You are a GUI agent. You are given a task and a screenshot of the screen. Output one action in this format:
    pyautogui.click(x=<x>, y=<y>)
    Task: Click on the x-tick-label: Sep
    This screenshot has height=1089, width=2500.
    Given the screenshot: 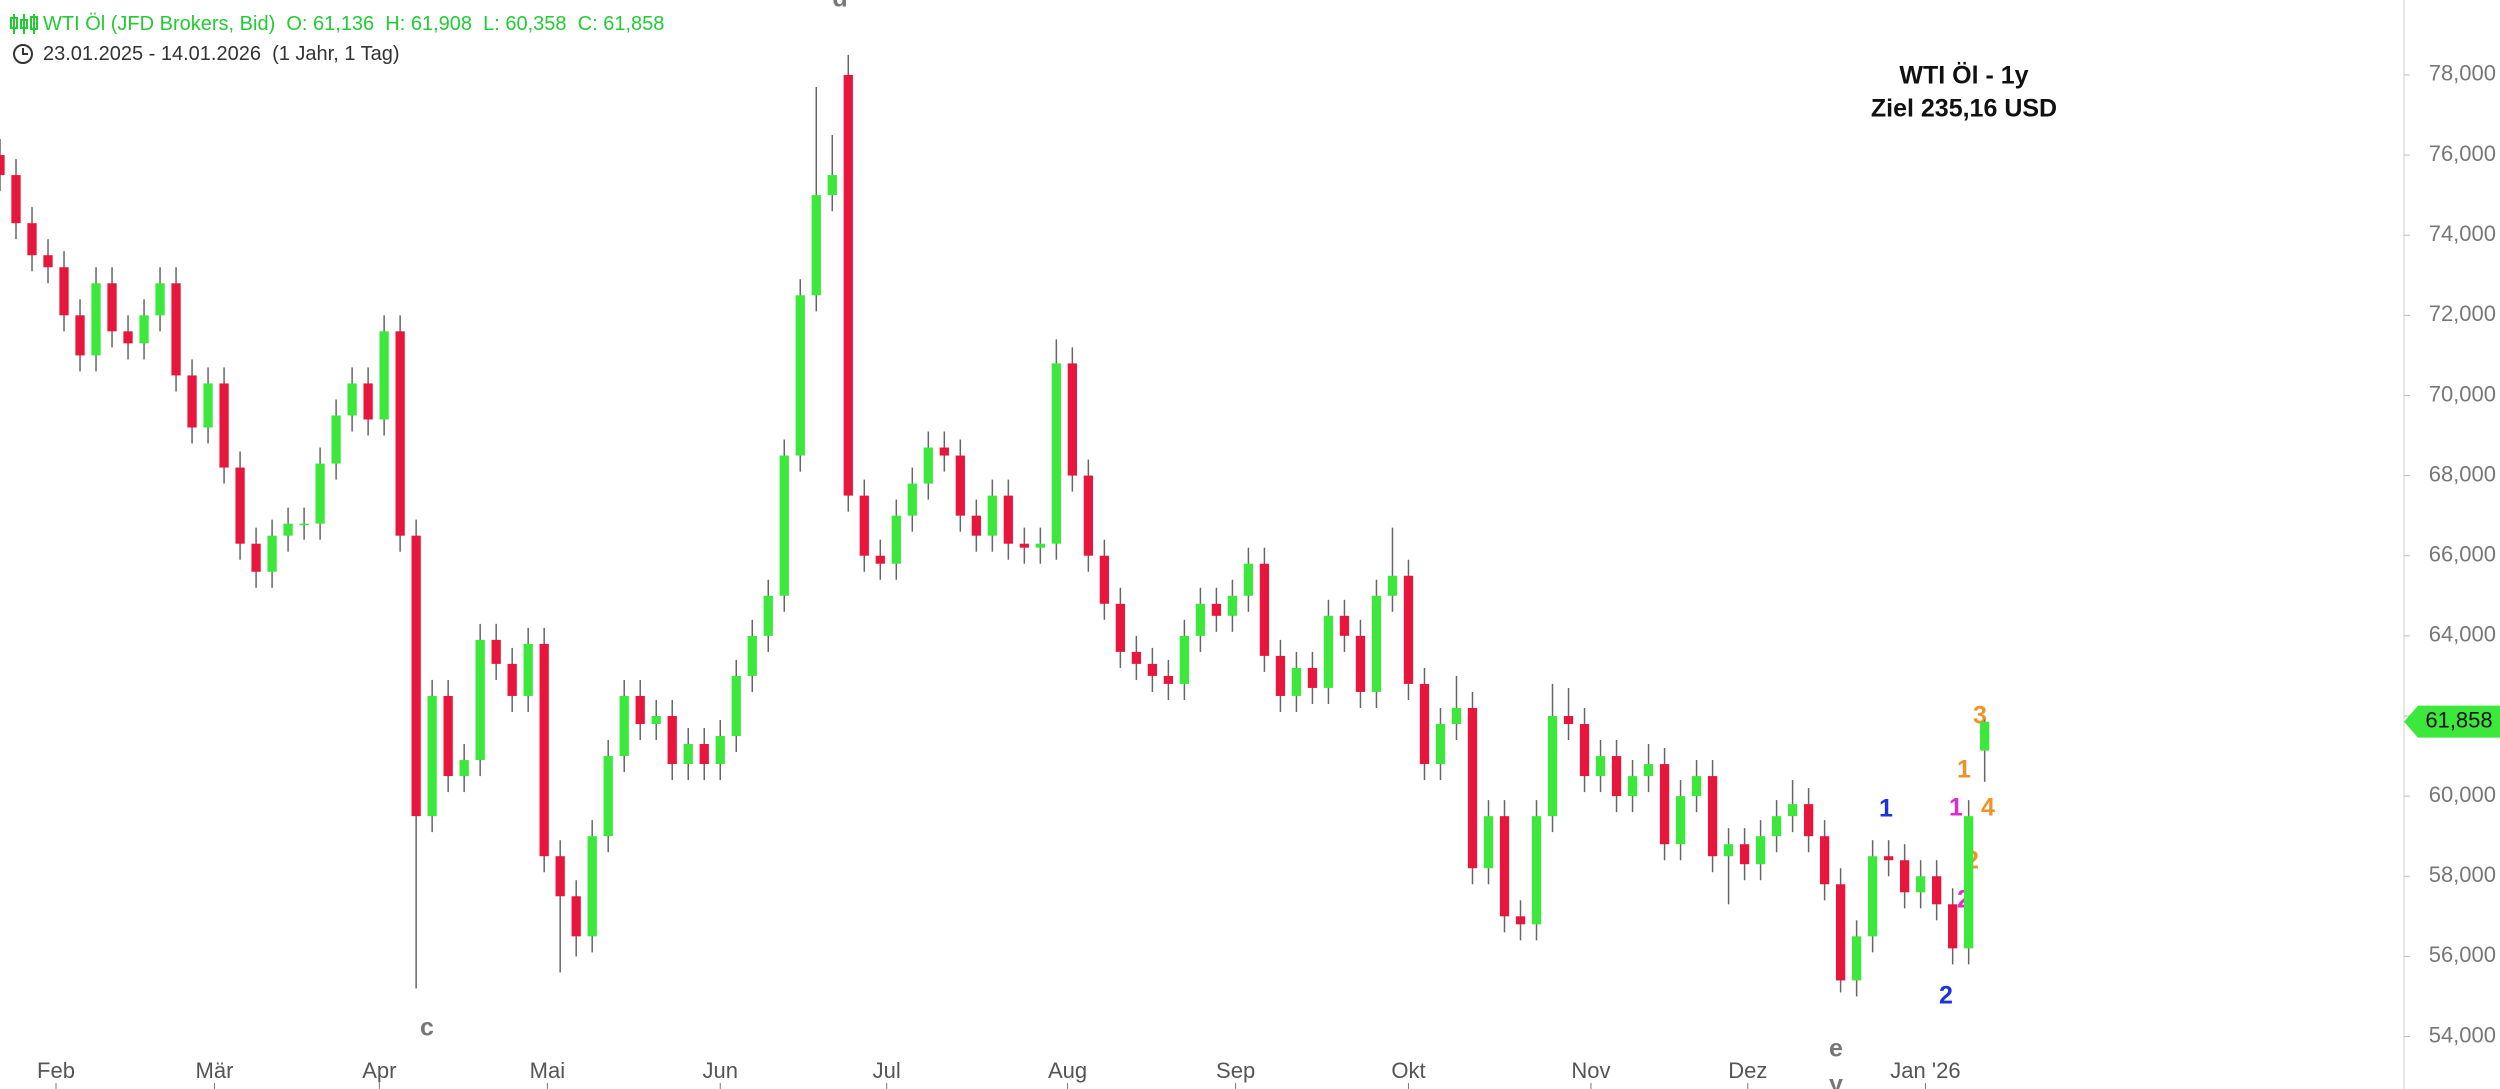 What is the action you would take?
    pyautogui.click(x=1235, y=1070)
    